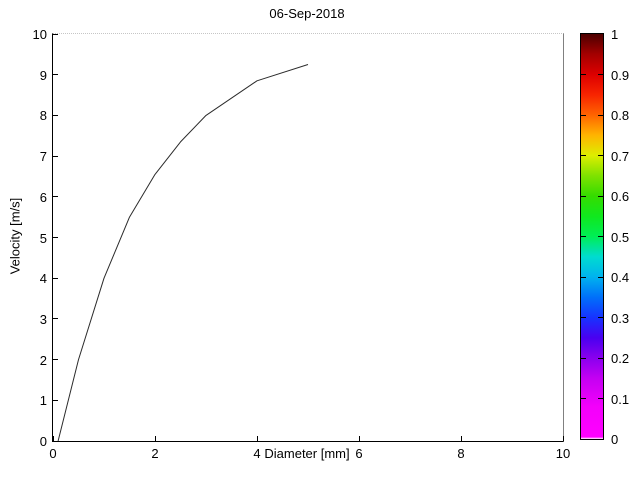  I want to click on colorbar-tick-label: 0.2, so click(620, 358).